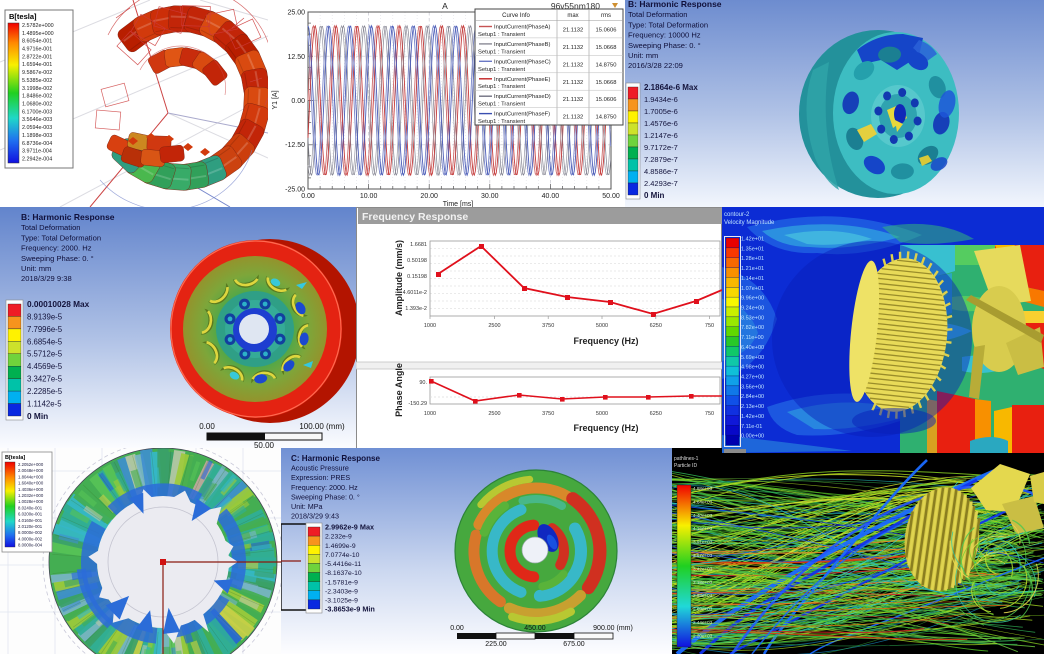 The width and height of the screenshot is (1044, 654). Describe the element at coordinates (752, 378) in the screenshot. I see `svg-text: 4.27e+00` at that location.